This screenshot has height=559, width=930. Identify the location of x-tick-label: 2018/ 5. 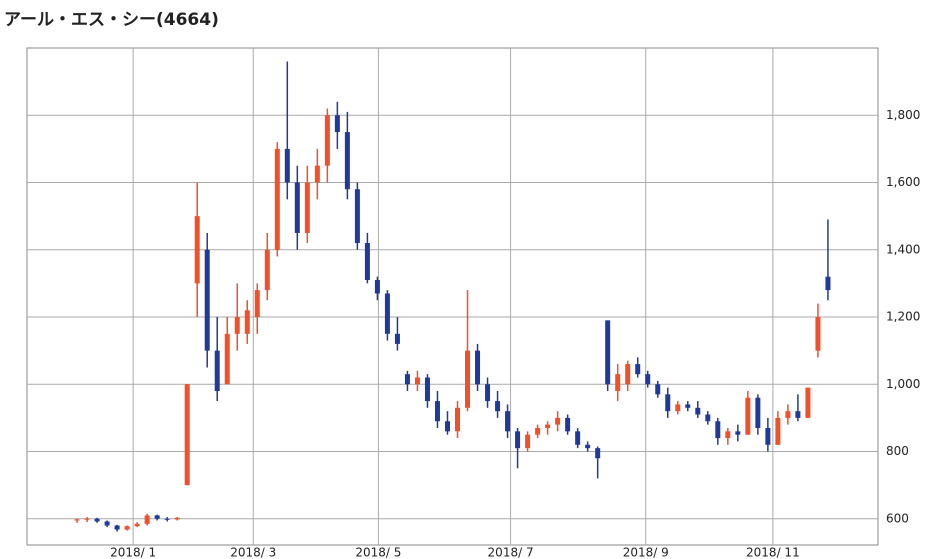
(378, 552).